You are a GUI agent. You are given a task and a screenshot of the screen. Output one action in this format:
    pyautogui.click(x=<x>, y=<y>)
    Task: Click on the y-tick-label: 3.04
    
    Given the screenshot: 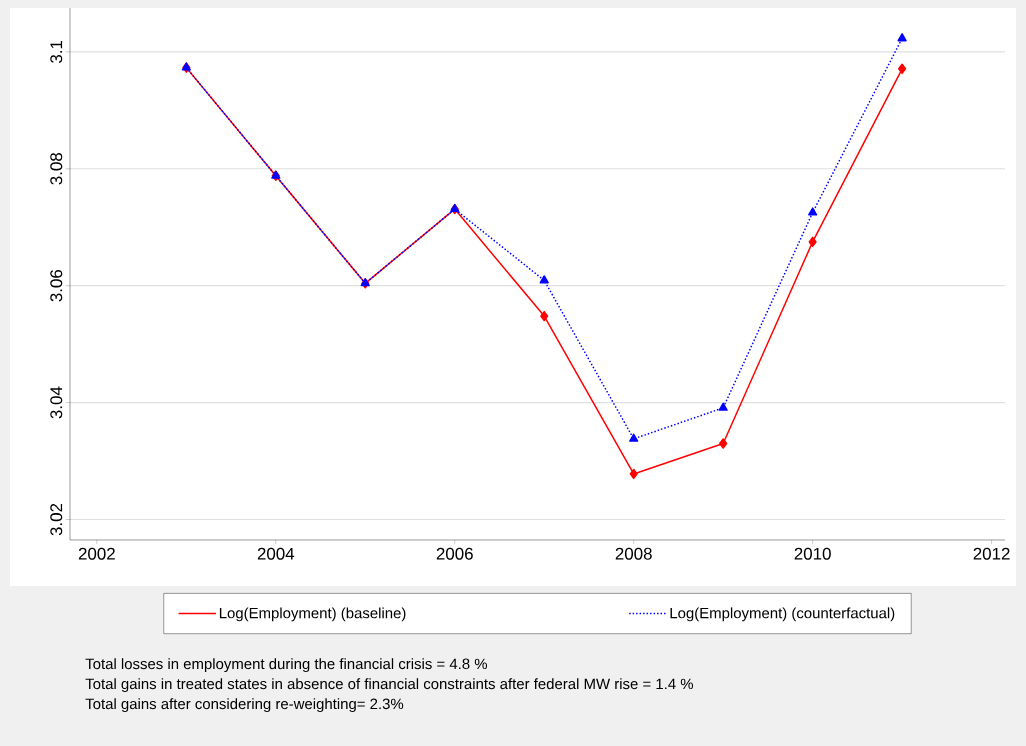 What is the action you would take?
    pyautogui.click(x=56, y=402)
    